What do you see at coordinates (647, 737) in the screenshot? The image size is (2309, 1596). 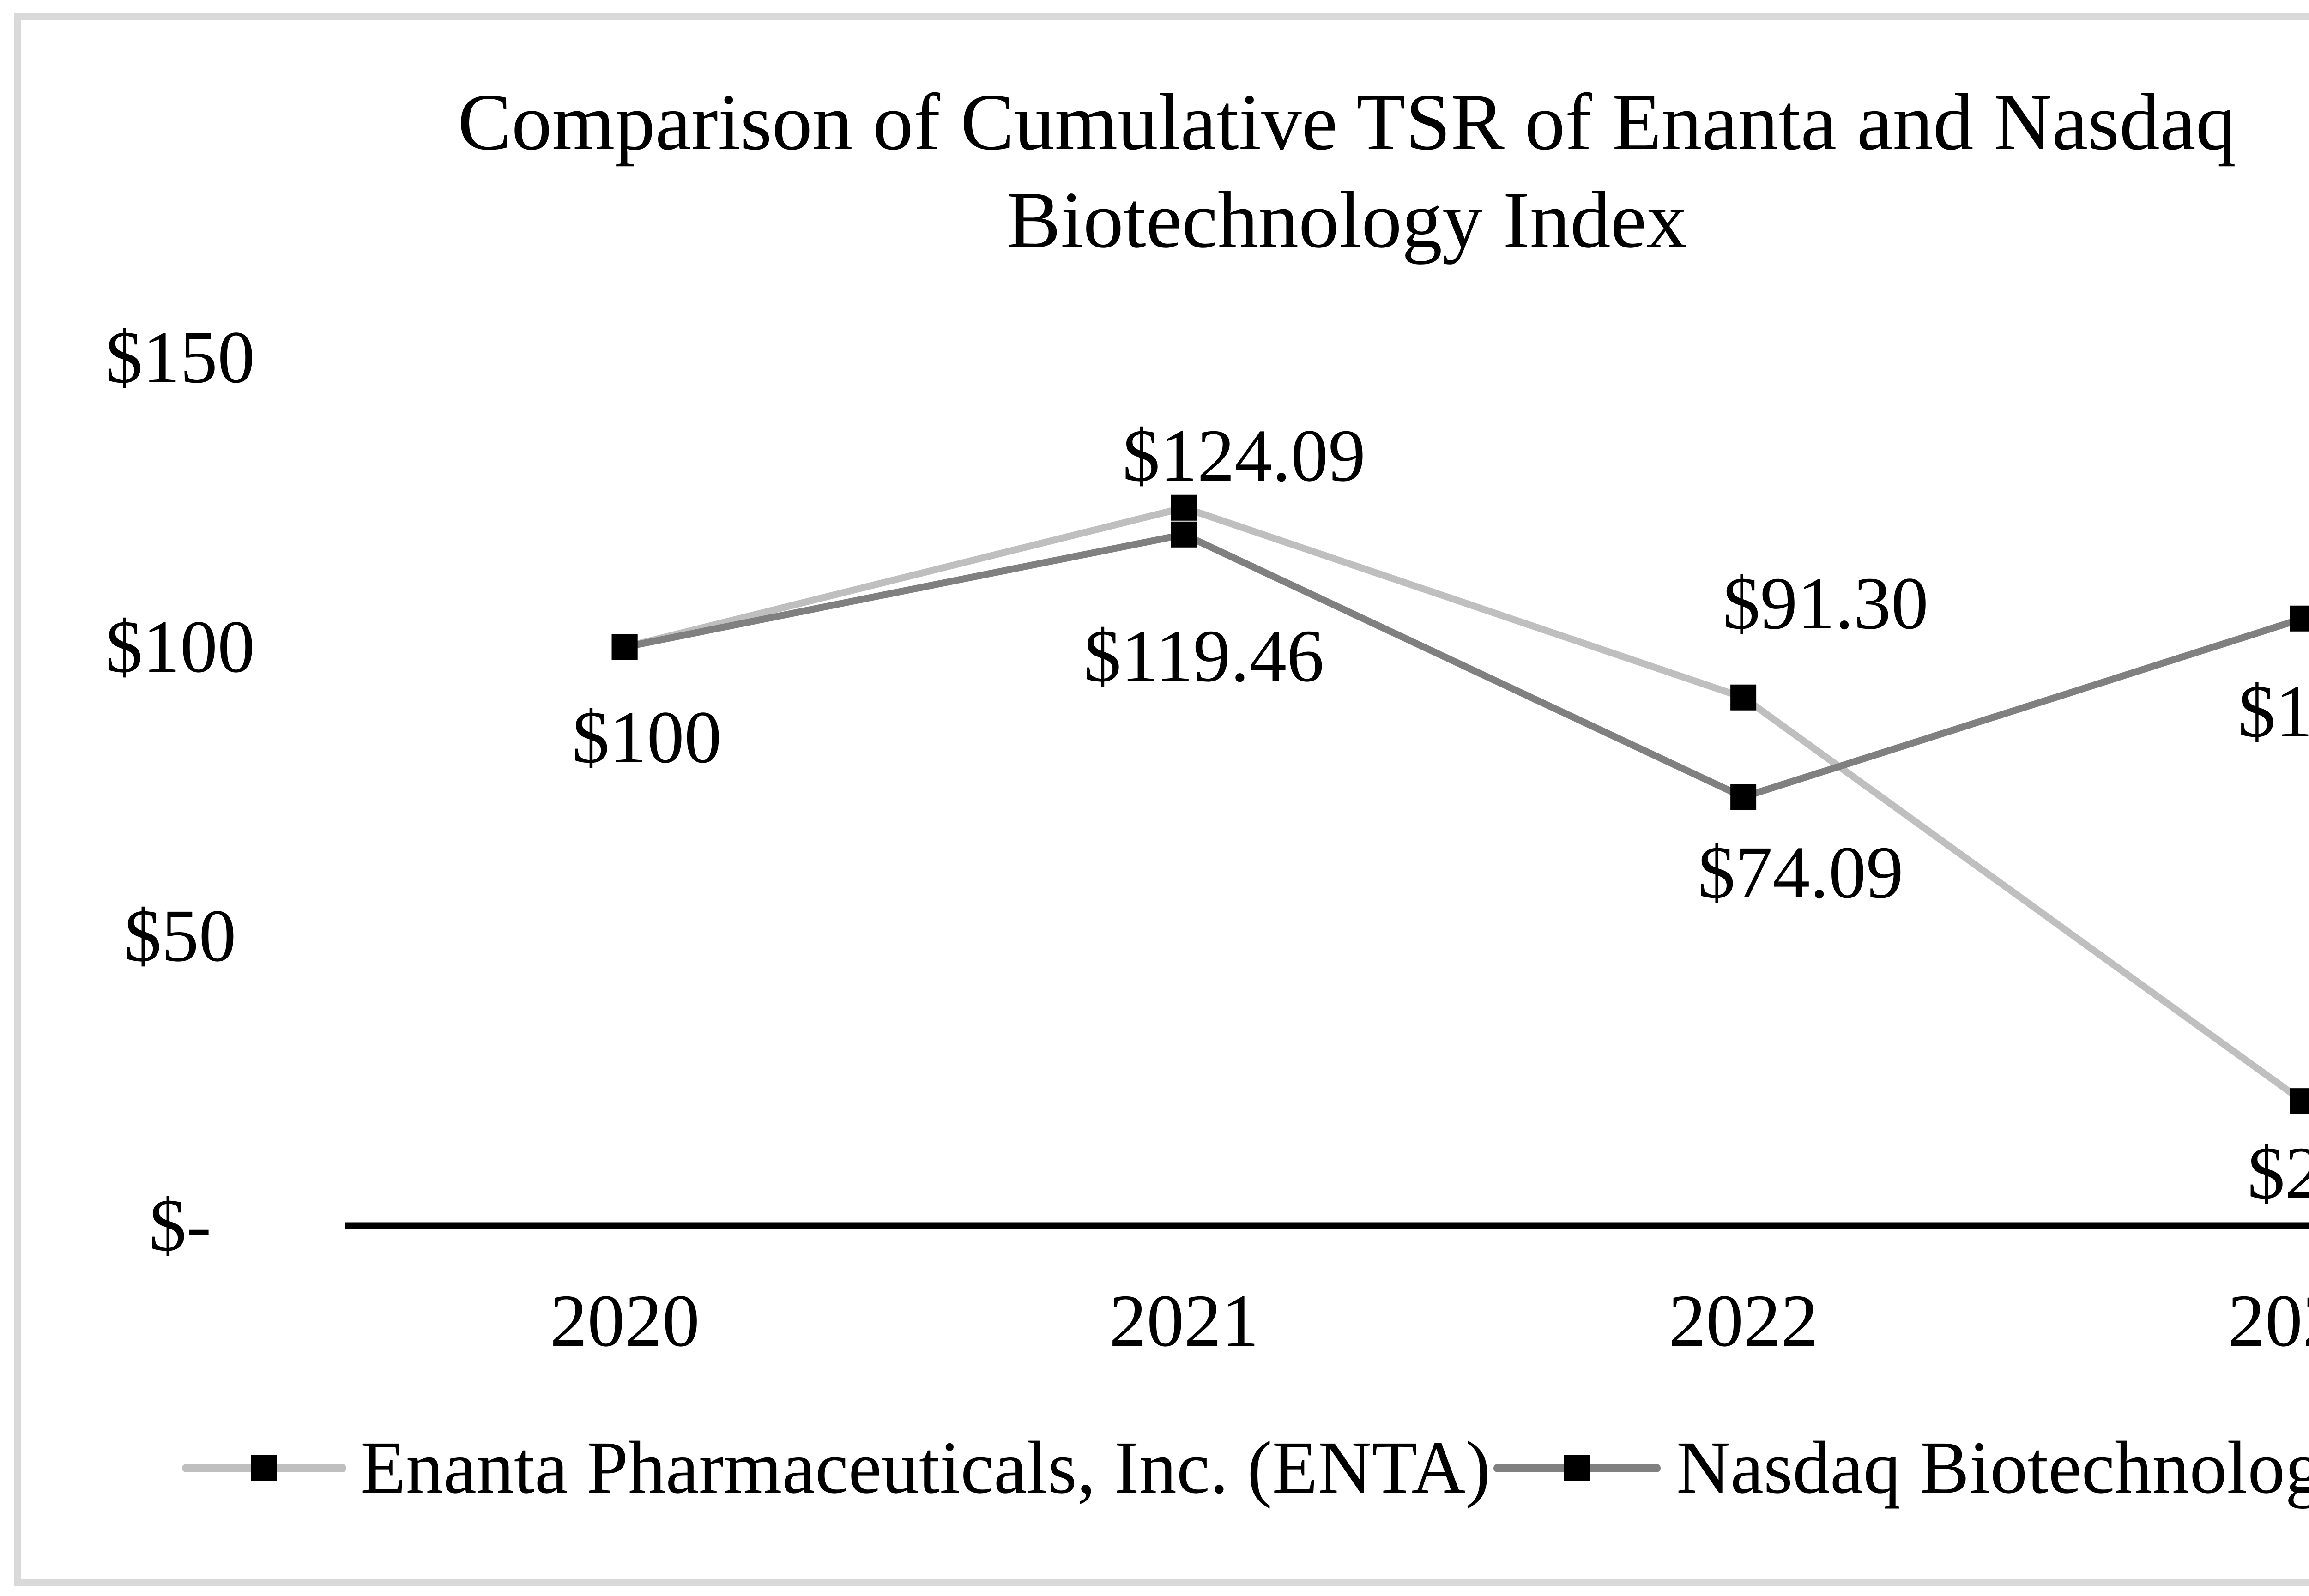 I see `data-label-0-2020: $100` at bounding box center [647, 737].